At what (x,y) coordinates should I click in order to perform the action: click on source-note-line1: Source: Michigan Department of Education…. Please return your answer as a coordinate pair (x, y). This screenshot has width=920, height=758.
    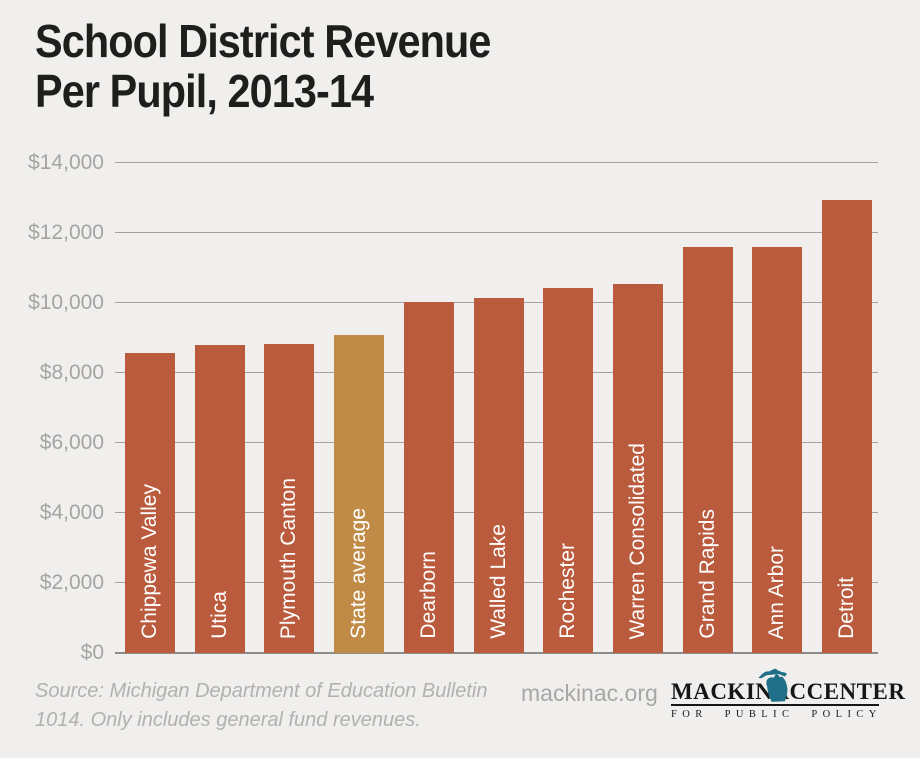
    Looking at the image, I should click on (261, 691).